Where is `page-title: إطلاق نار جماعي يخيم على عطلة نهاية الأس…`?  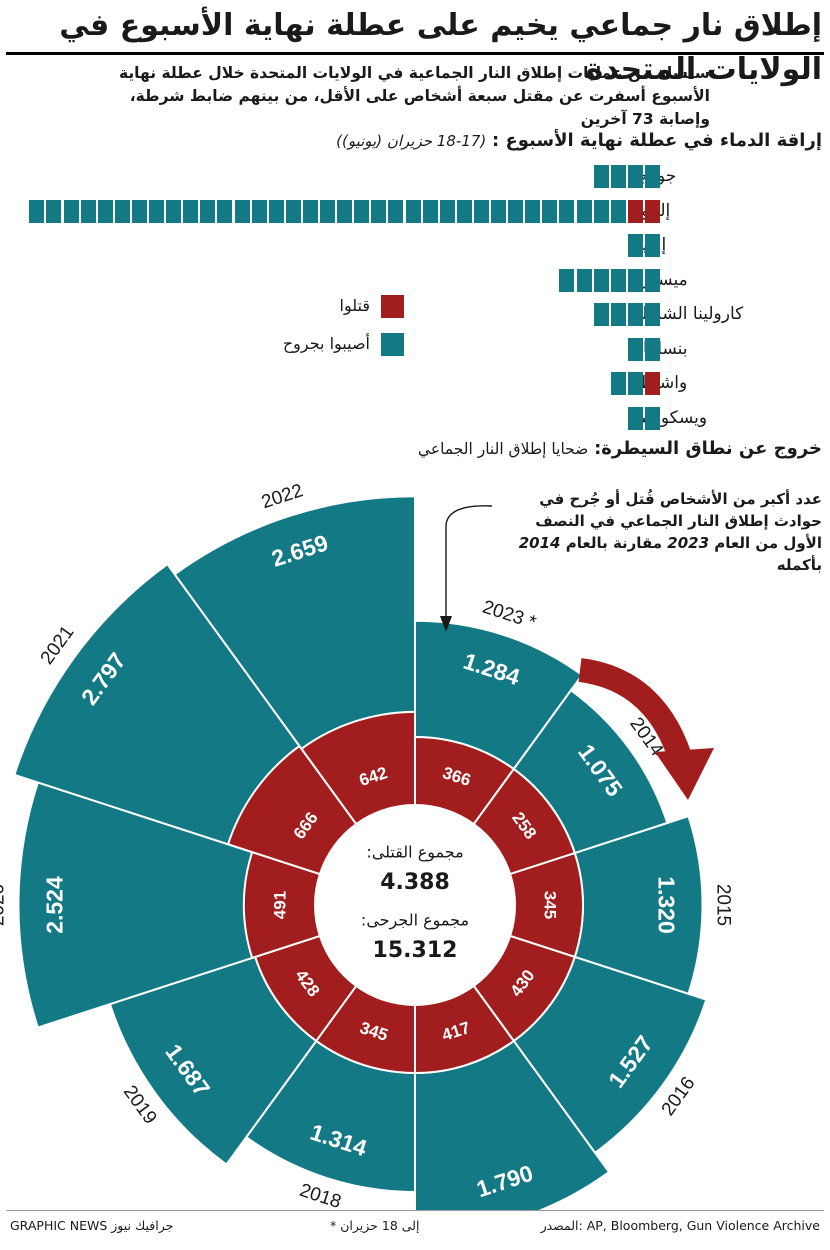 page-title: إطلاق نار جماعي يخيم على عطلة نهاية الأس… is located at coordinates (440, 47).